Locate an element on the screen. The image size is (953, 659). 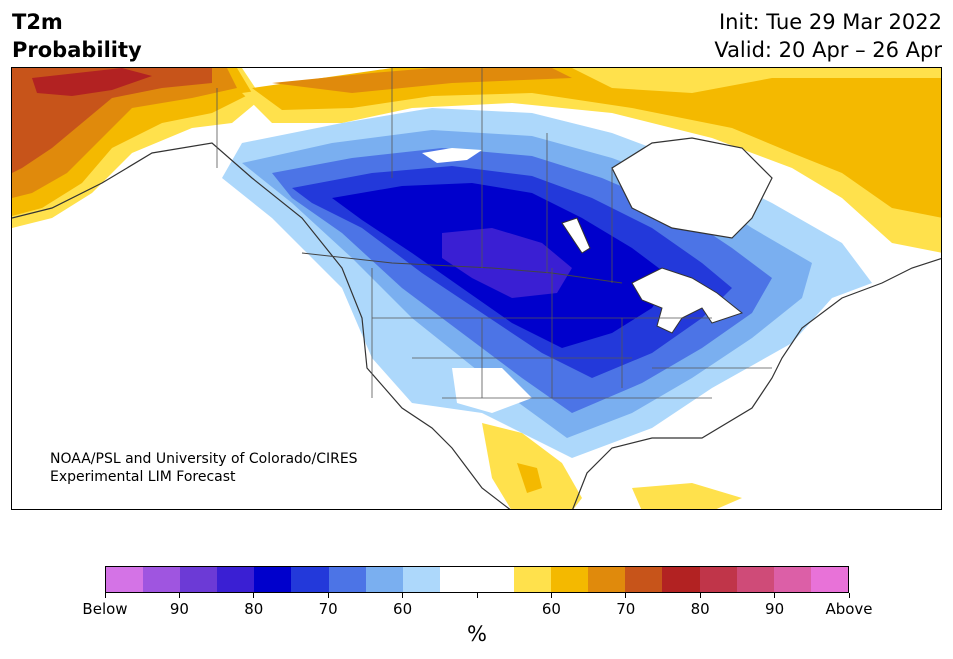
coastline-gulf is located at coordinates (756, 383).